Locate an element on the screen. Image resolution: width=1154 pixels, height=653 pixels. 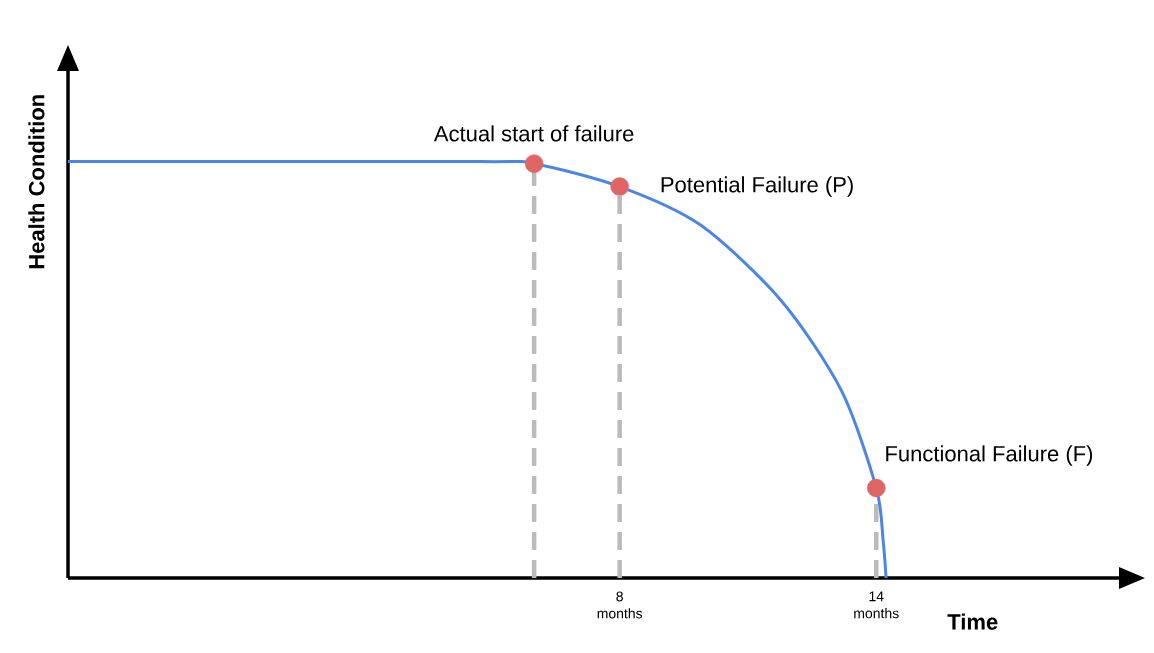
annotation: Actual start of failure is located at coordinates (533, 133).